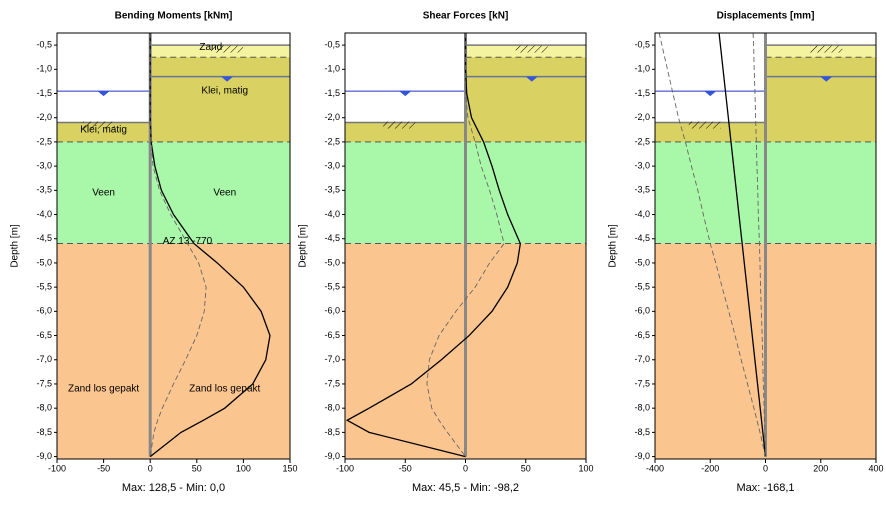  I want to click on x-tick-label: -50, so click(103, 468).